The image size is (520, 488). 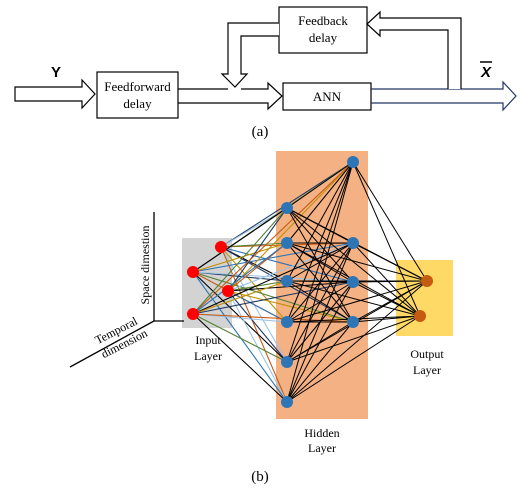 What do you see at coordinates (56, 72) in the screenshot?
I see `input-label-y: Y` at bounding box center [56, 72].